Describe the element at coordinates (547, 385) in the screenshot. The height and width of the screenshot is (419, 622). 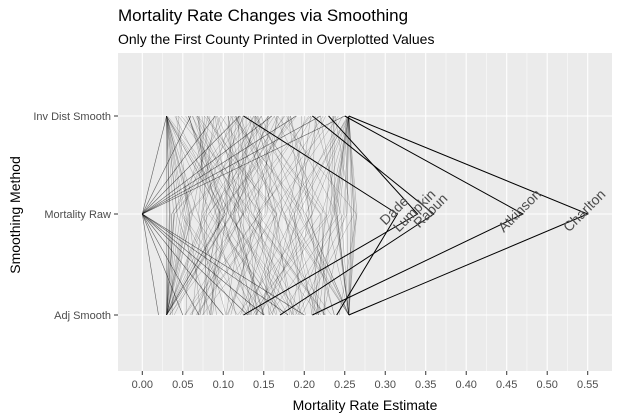
I see `x-tick-label: 0.50` at that location.